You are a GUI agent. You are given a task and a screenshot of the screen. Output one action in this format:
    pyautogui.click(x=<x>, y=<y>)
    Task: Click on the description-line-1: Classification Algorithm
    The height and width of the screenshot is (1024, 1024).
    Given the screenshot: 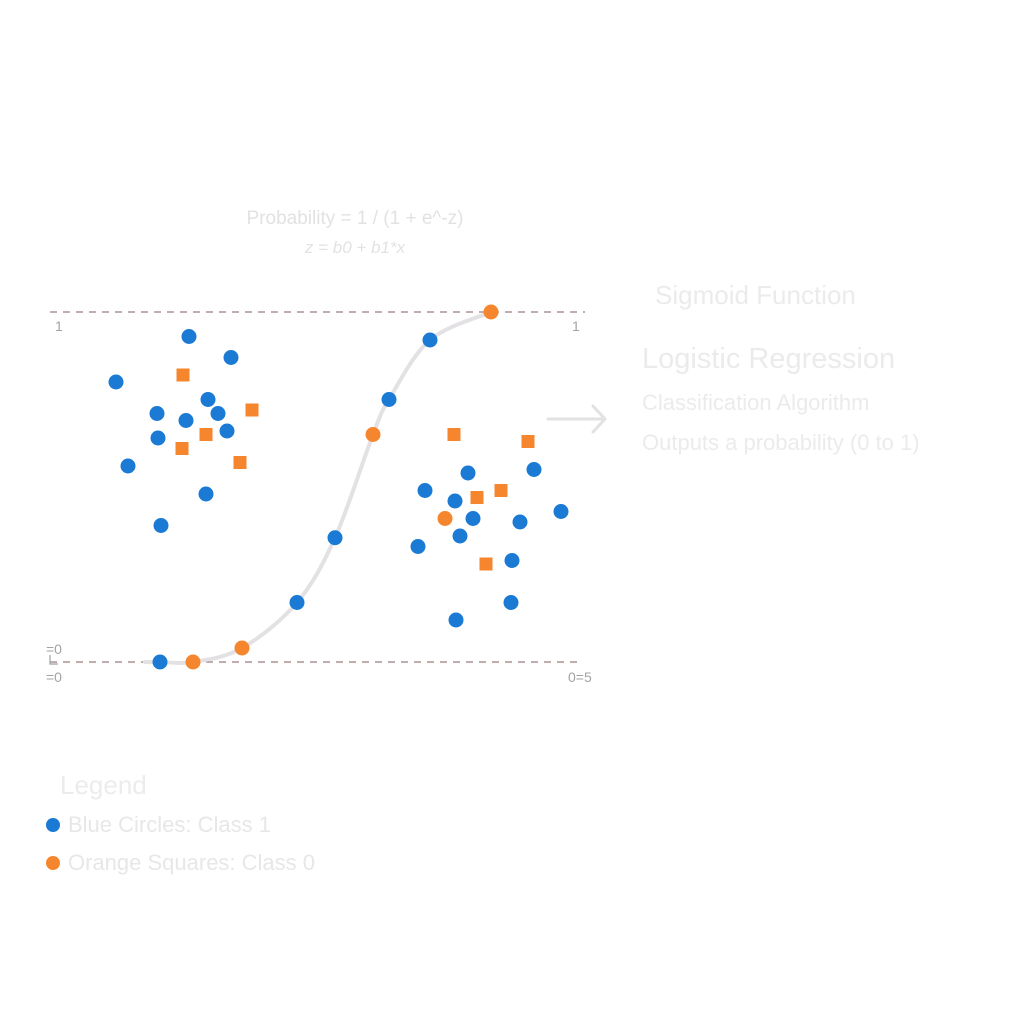 What is the action you would take?
    pyautogui.click(x=756, y=402)
    